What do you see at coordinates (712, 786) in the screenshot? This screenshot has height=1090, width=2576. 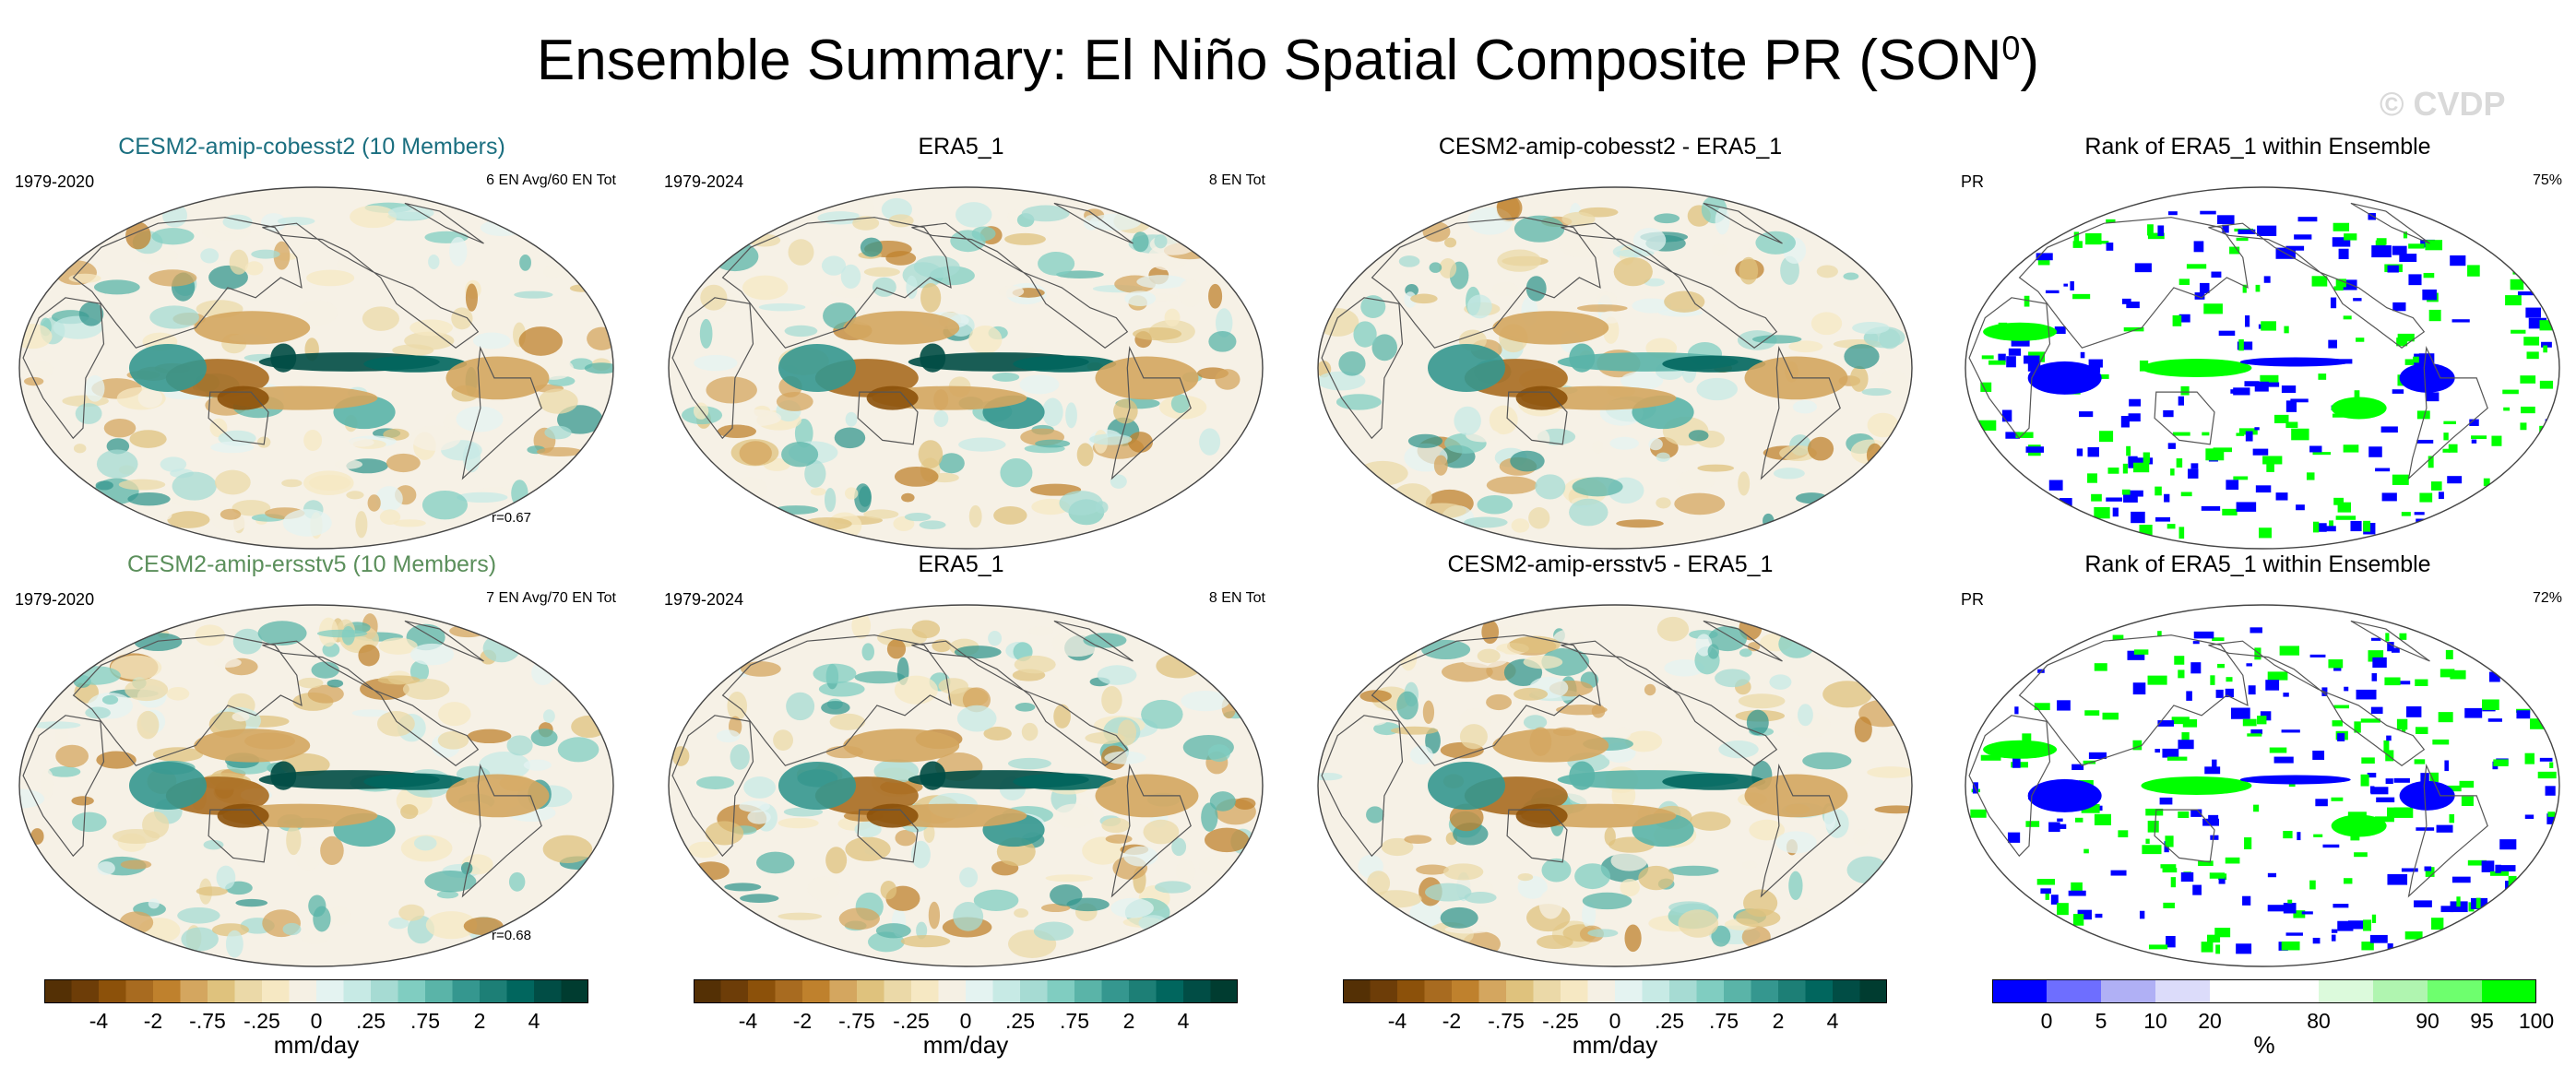 I see `africa-coastline` at bounding box center [712, 786].